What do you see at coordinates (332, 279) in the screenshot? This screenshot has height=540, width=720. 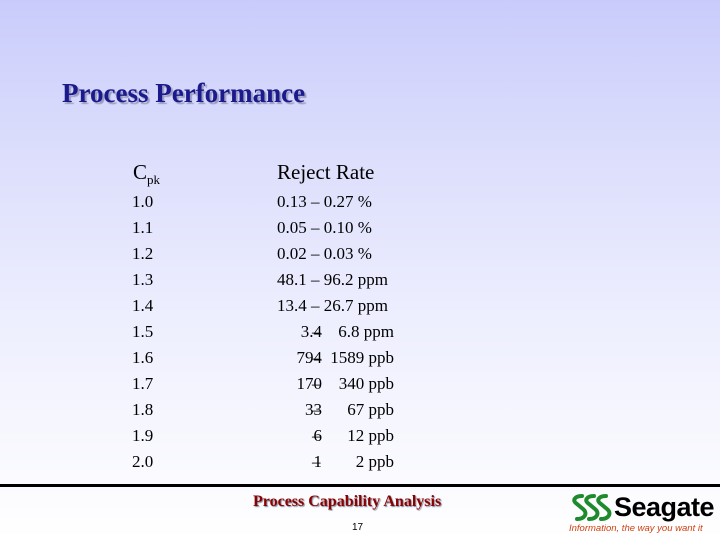 I see `reject-rate-value: 48.1 – 96.2 ppm` at bounding box center [332, 279].